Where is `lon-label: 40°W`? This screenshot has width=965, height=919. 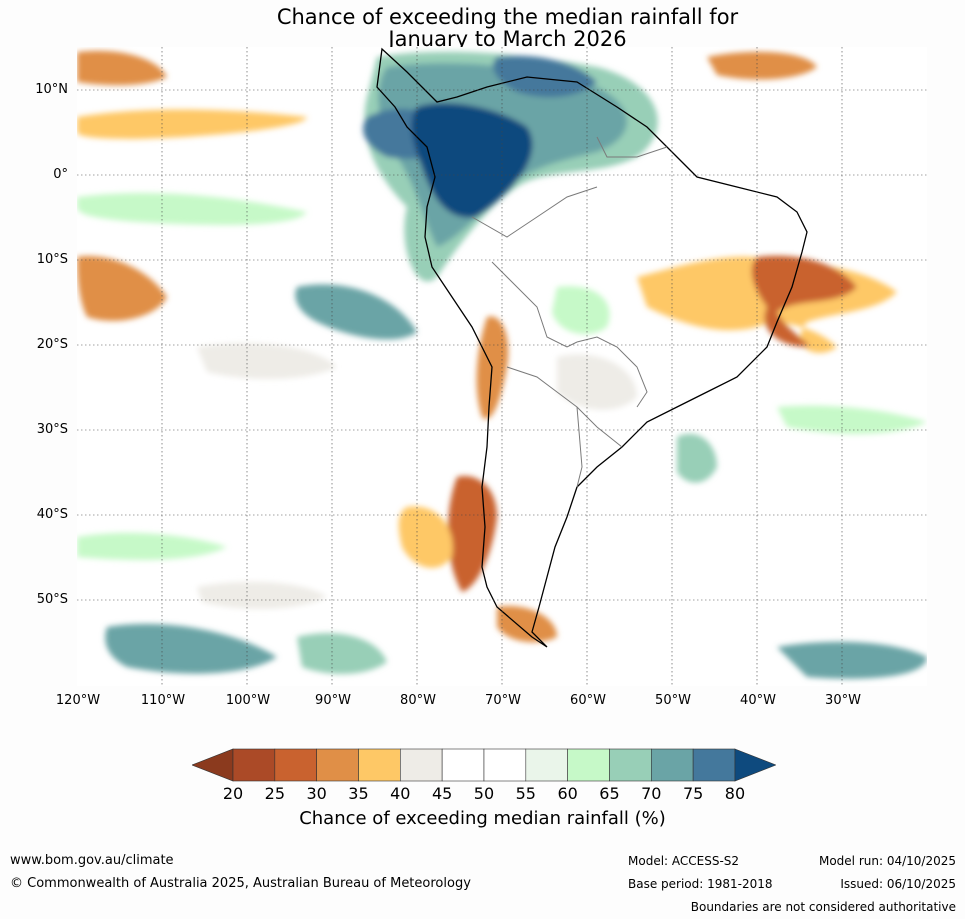 lon-label: 40°W is located at coordinates (758, 700).